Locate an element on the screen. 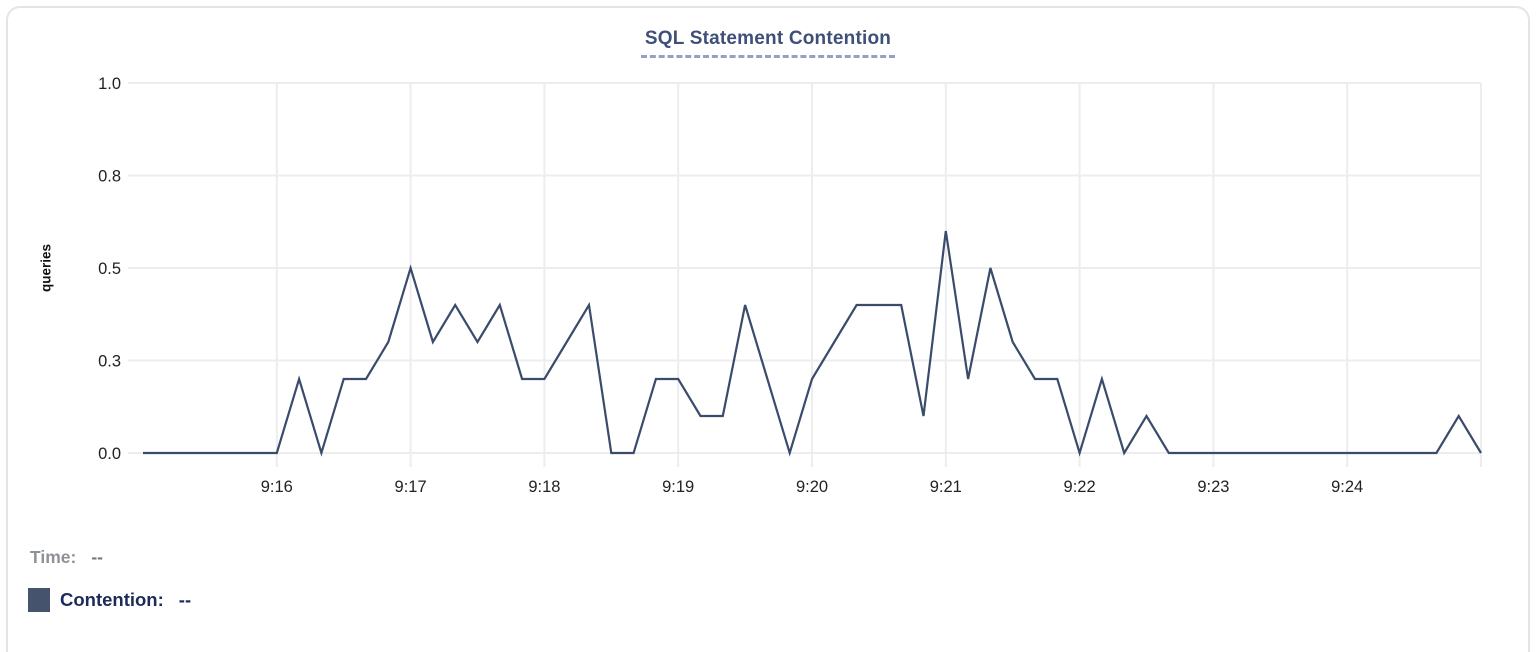 Image resolution: width=1536 pixels, height=652 pixels. x-tick-label: 9:23 is located at coordinates (1213, 487).